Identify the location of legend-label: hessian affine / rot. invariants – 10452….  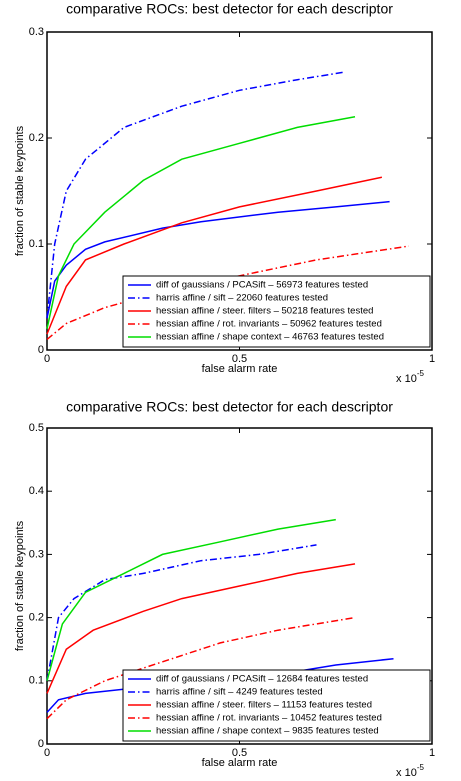
(269, 718).